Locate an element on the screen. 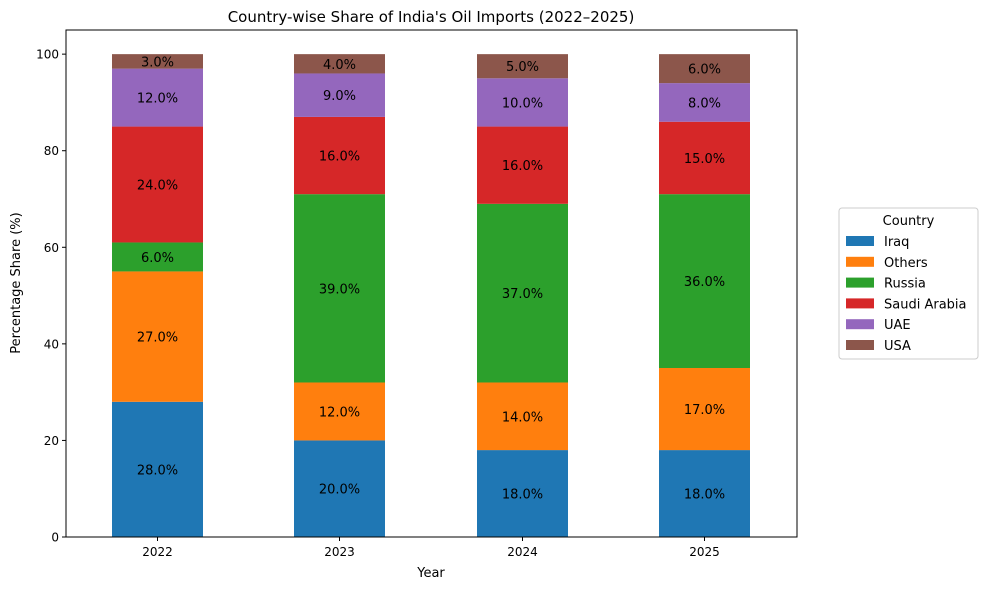 The width and height of the screenshot is (987, 595). bar-segment-2025-uae is located at coordinates (704, 102).